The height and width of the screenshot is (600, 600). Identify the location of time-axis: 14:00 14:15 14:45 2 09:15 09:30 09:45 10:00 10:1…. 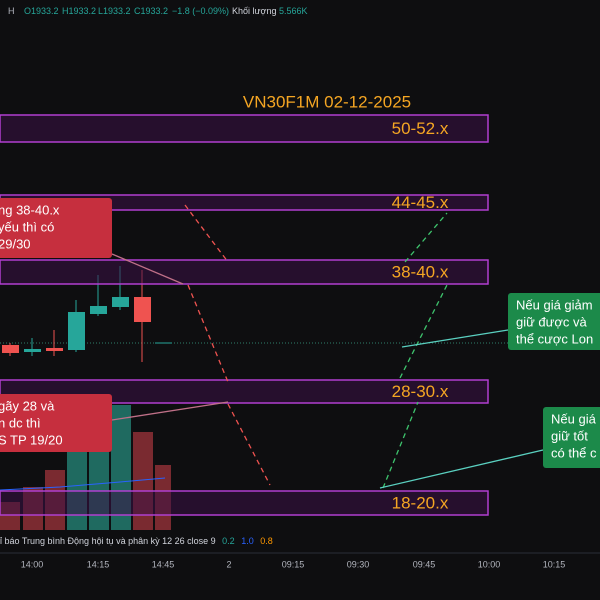
(293, 564).